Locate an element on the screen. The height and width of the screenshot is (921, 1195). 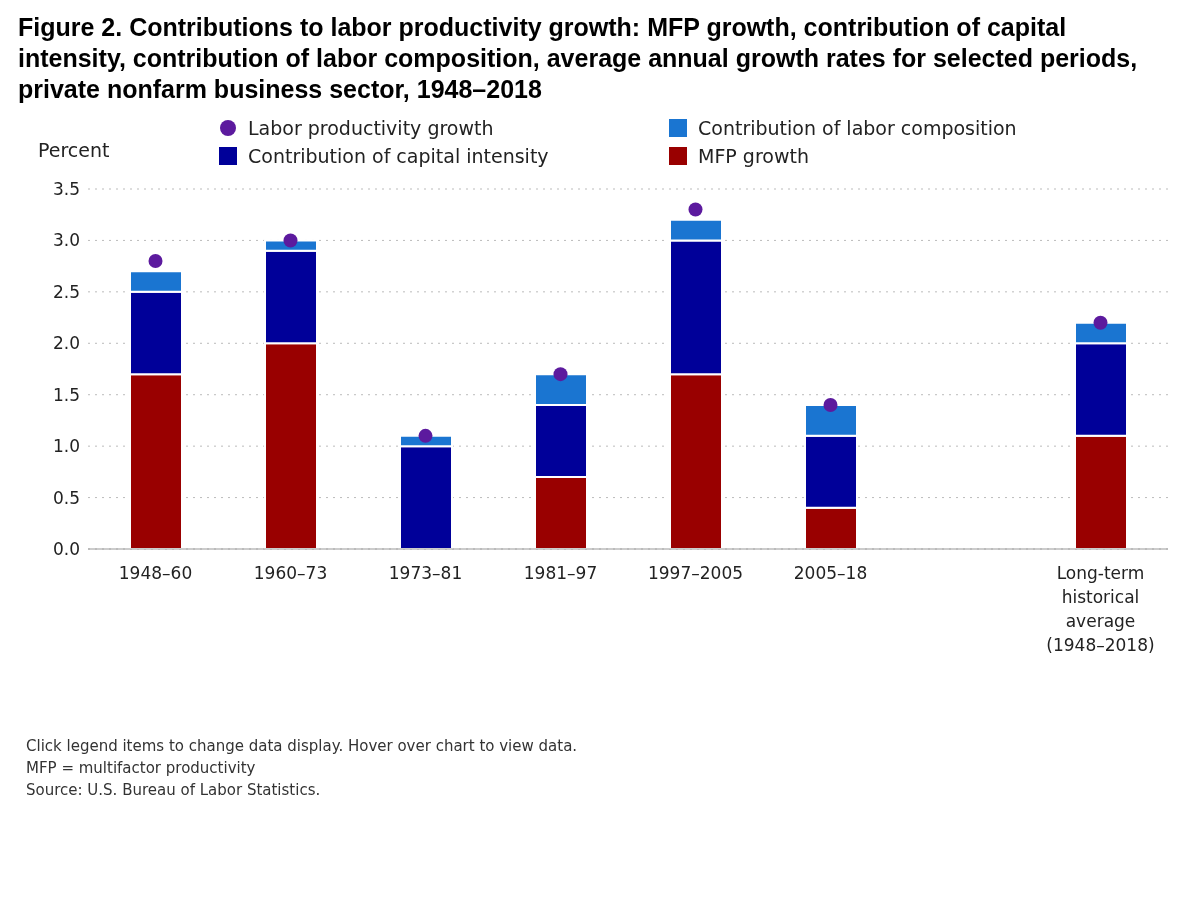
x-tick-label: 1960–73 is located at coordinates (290, 573).